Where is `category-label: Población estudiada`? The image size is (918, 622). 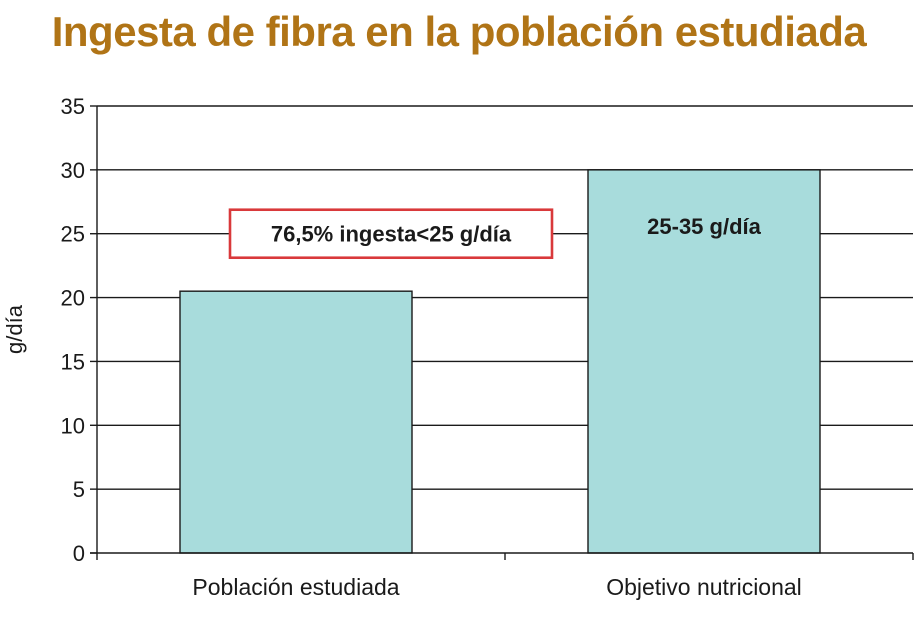
category-label: Población estudiada is located at coordinates (295, 587).